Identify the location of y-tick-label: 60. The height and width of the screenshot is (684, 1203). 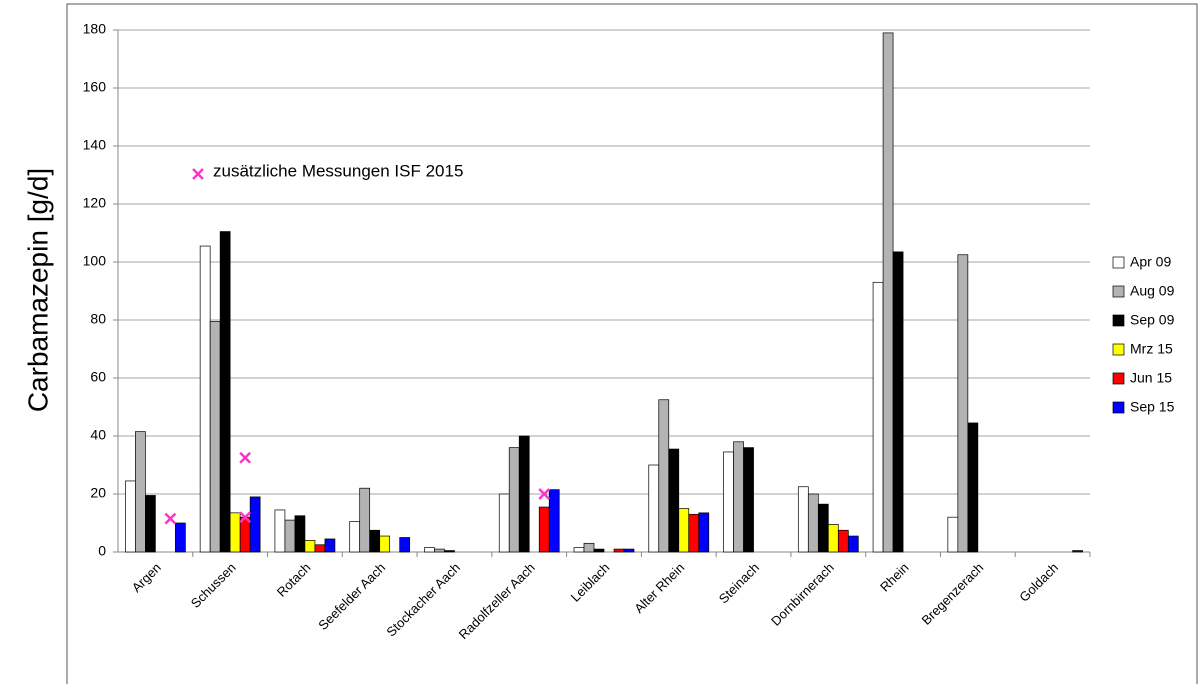
(98, 377).